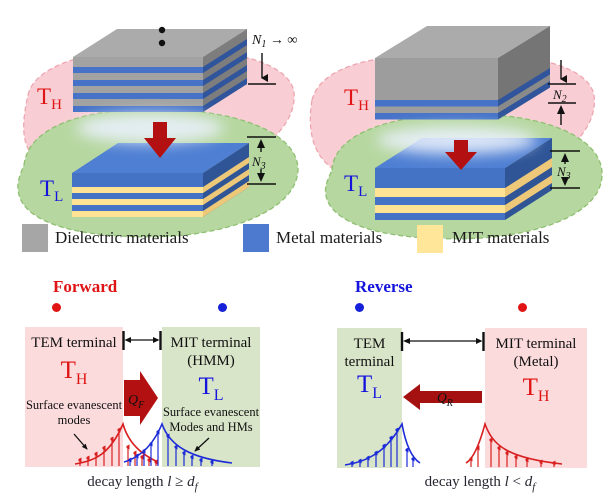  I want to click on reverse-caption: decay length l < df, so click(480, 483).